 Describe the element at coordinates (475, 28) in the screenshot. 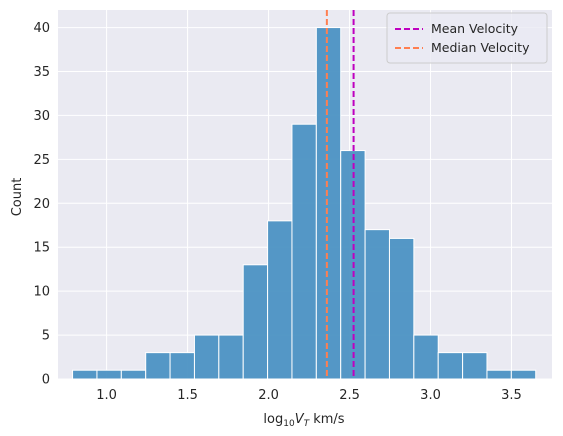

I see `legend-mean-label: Mean Velocity` at that location.